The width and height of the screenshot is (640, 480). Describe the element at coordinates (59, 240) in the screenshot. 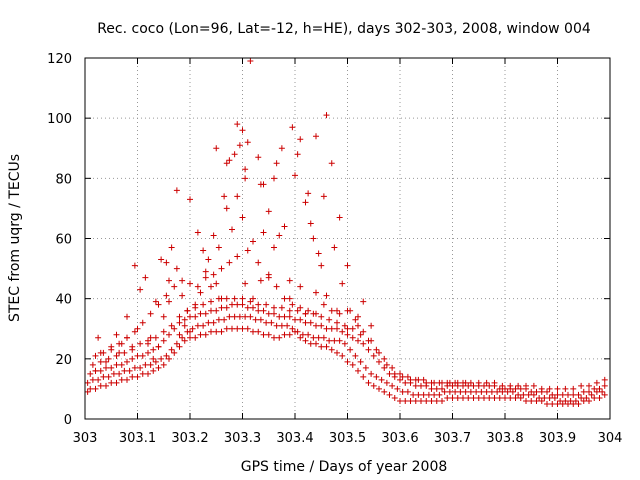

I see `y-tick-labels: 0 20 40 60 80 100 120` at that location.